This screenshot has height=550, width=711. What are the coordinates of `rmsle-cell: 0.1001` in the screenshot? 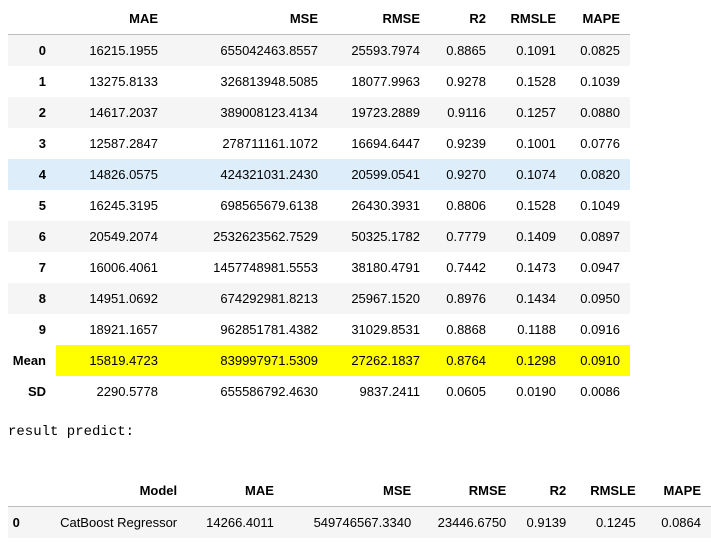 It's located at (536, 143).